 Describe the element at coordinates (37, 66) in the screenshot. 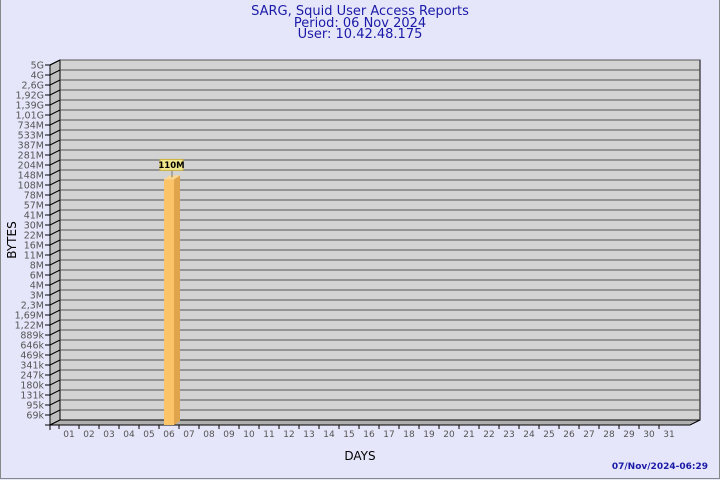

I see `y-tick-label: 5G` at that location.